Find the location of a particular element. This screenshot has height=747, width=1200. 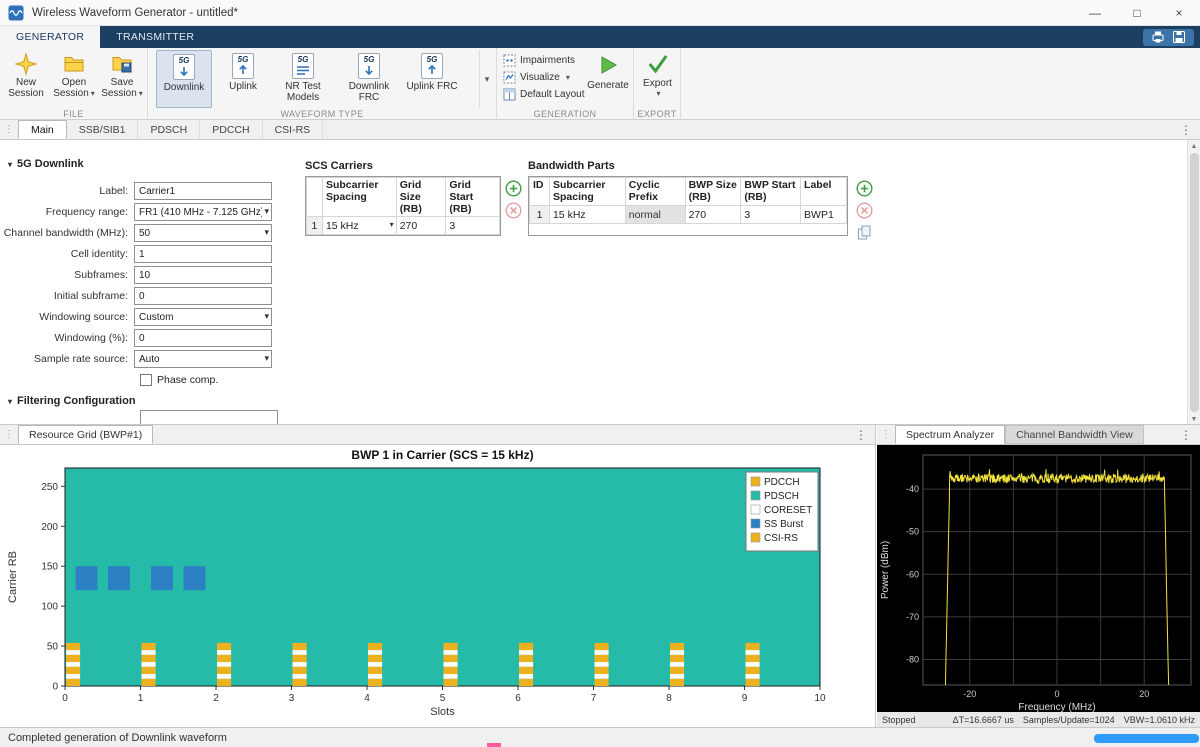

table-row: 1 15 kHz ▾ 270 3 is located at coordinates (403, 225).